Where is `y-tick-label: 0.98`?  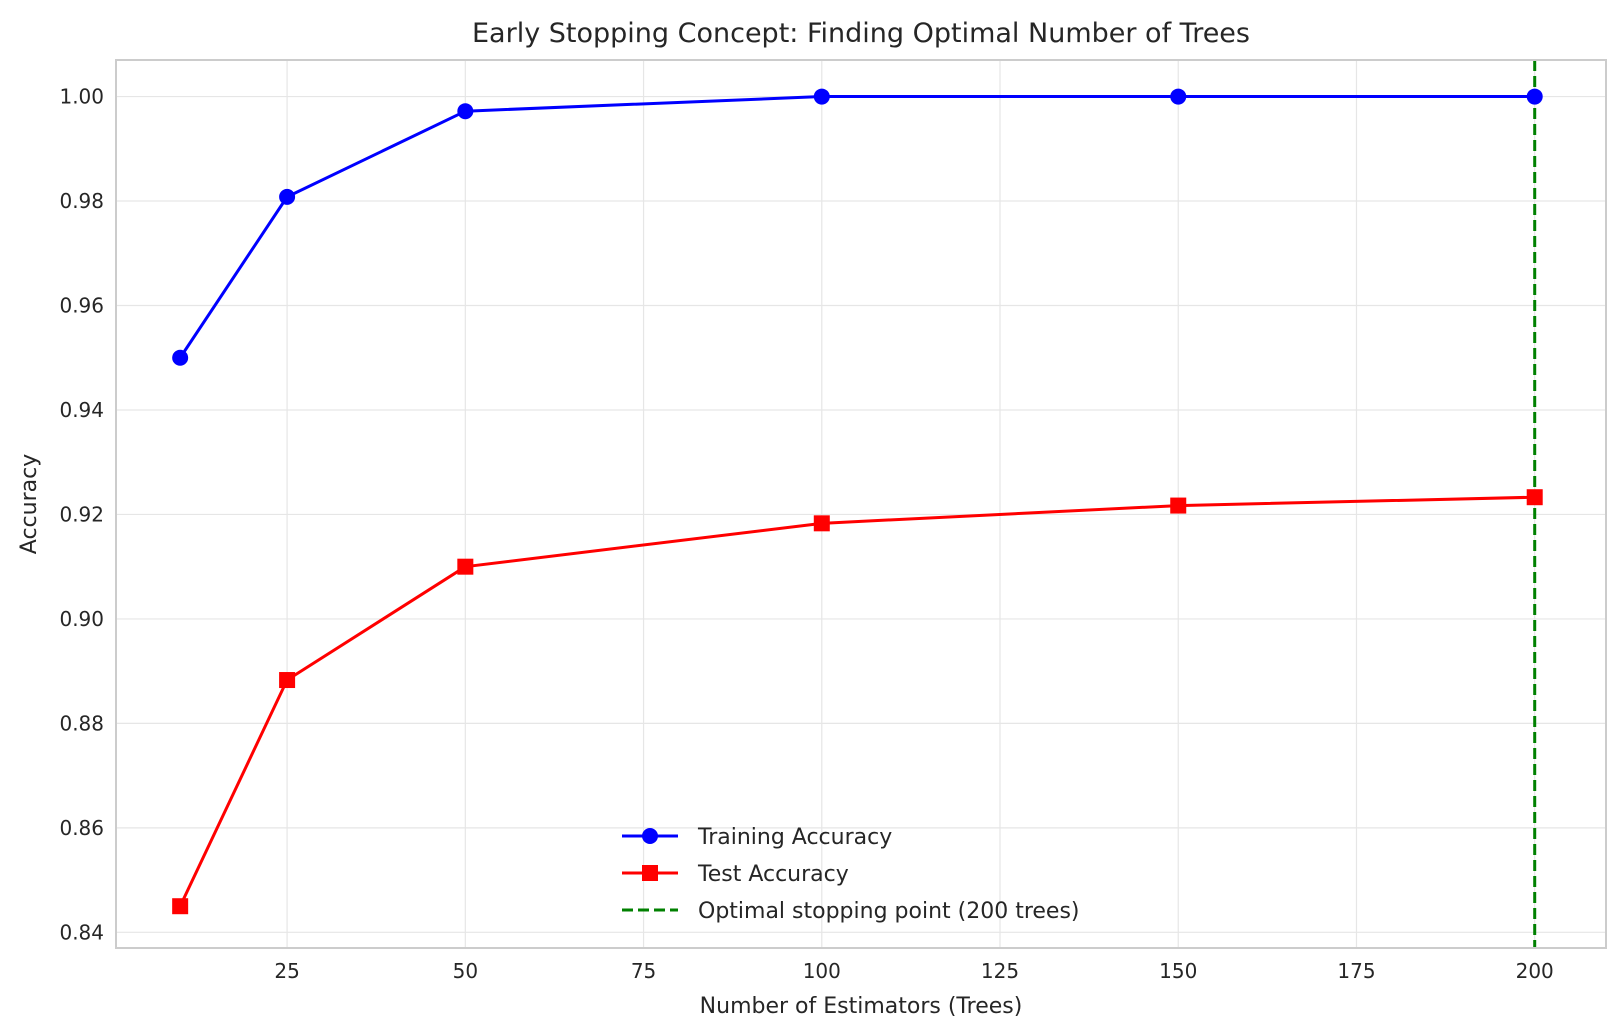
y-tick-label: 0.98 is located at coordinates (81, 201).